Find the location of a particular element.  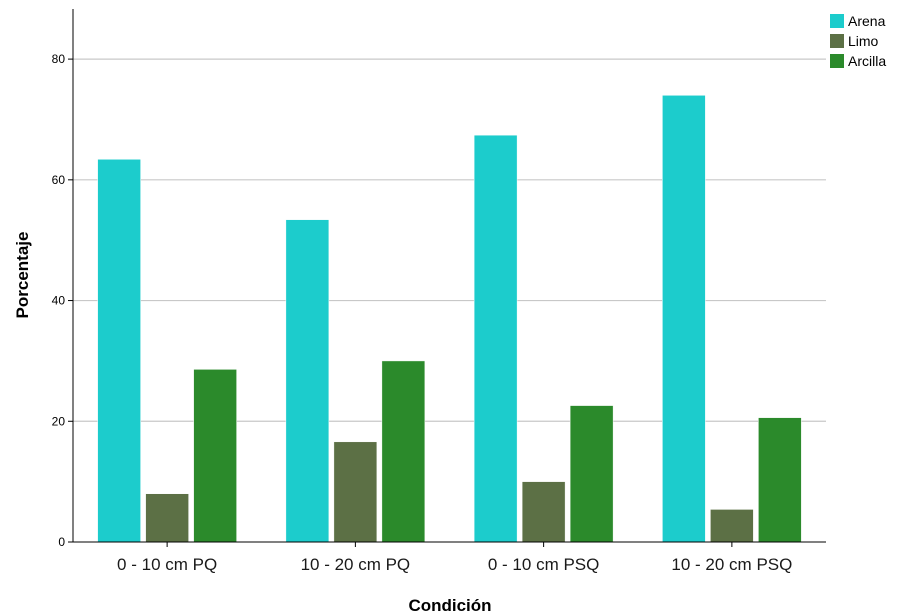

x-axis-title: Condición is located at coordinates (449, 605).